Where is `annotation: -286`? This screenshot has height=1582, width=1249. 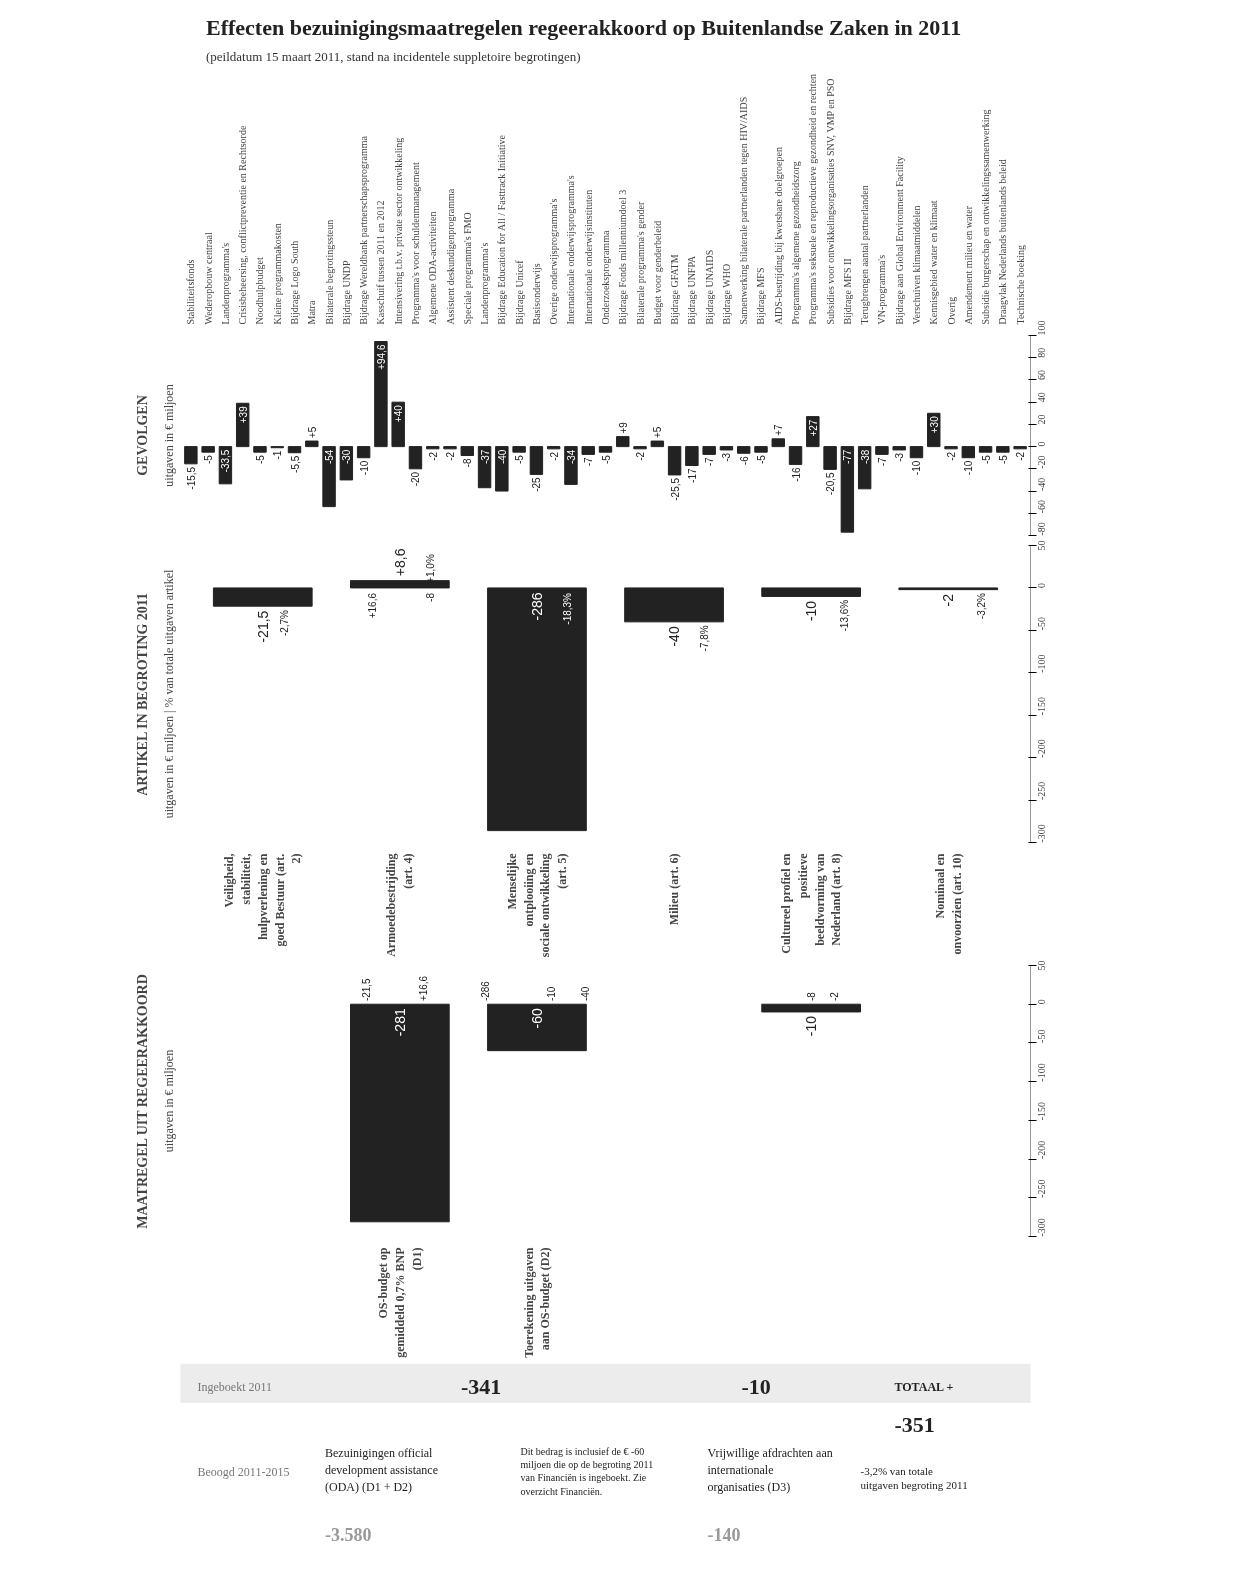 annotation: -286 is located at coordinates (485, 991).